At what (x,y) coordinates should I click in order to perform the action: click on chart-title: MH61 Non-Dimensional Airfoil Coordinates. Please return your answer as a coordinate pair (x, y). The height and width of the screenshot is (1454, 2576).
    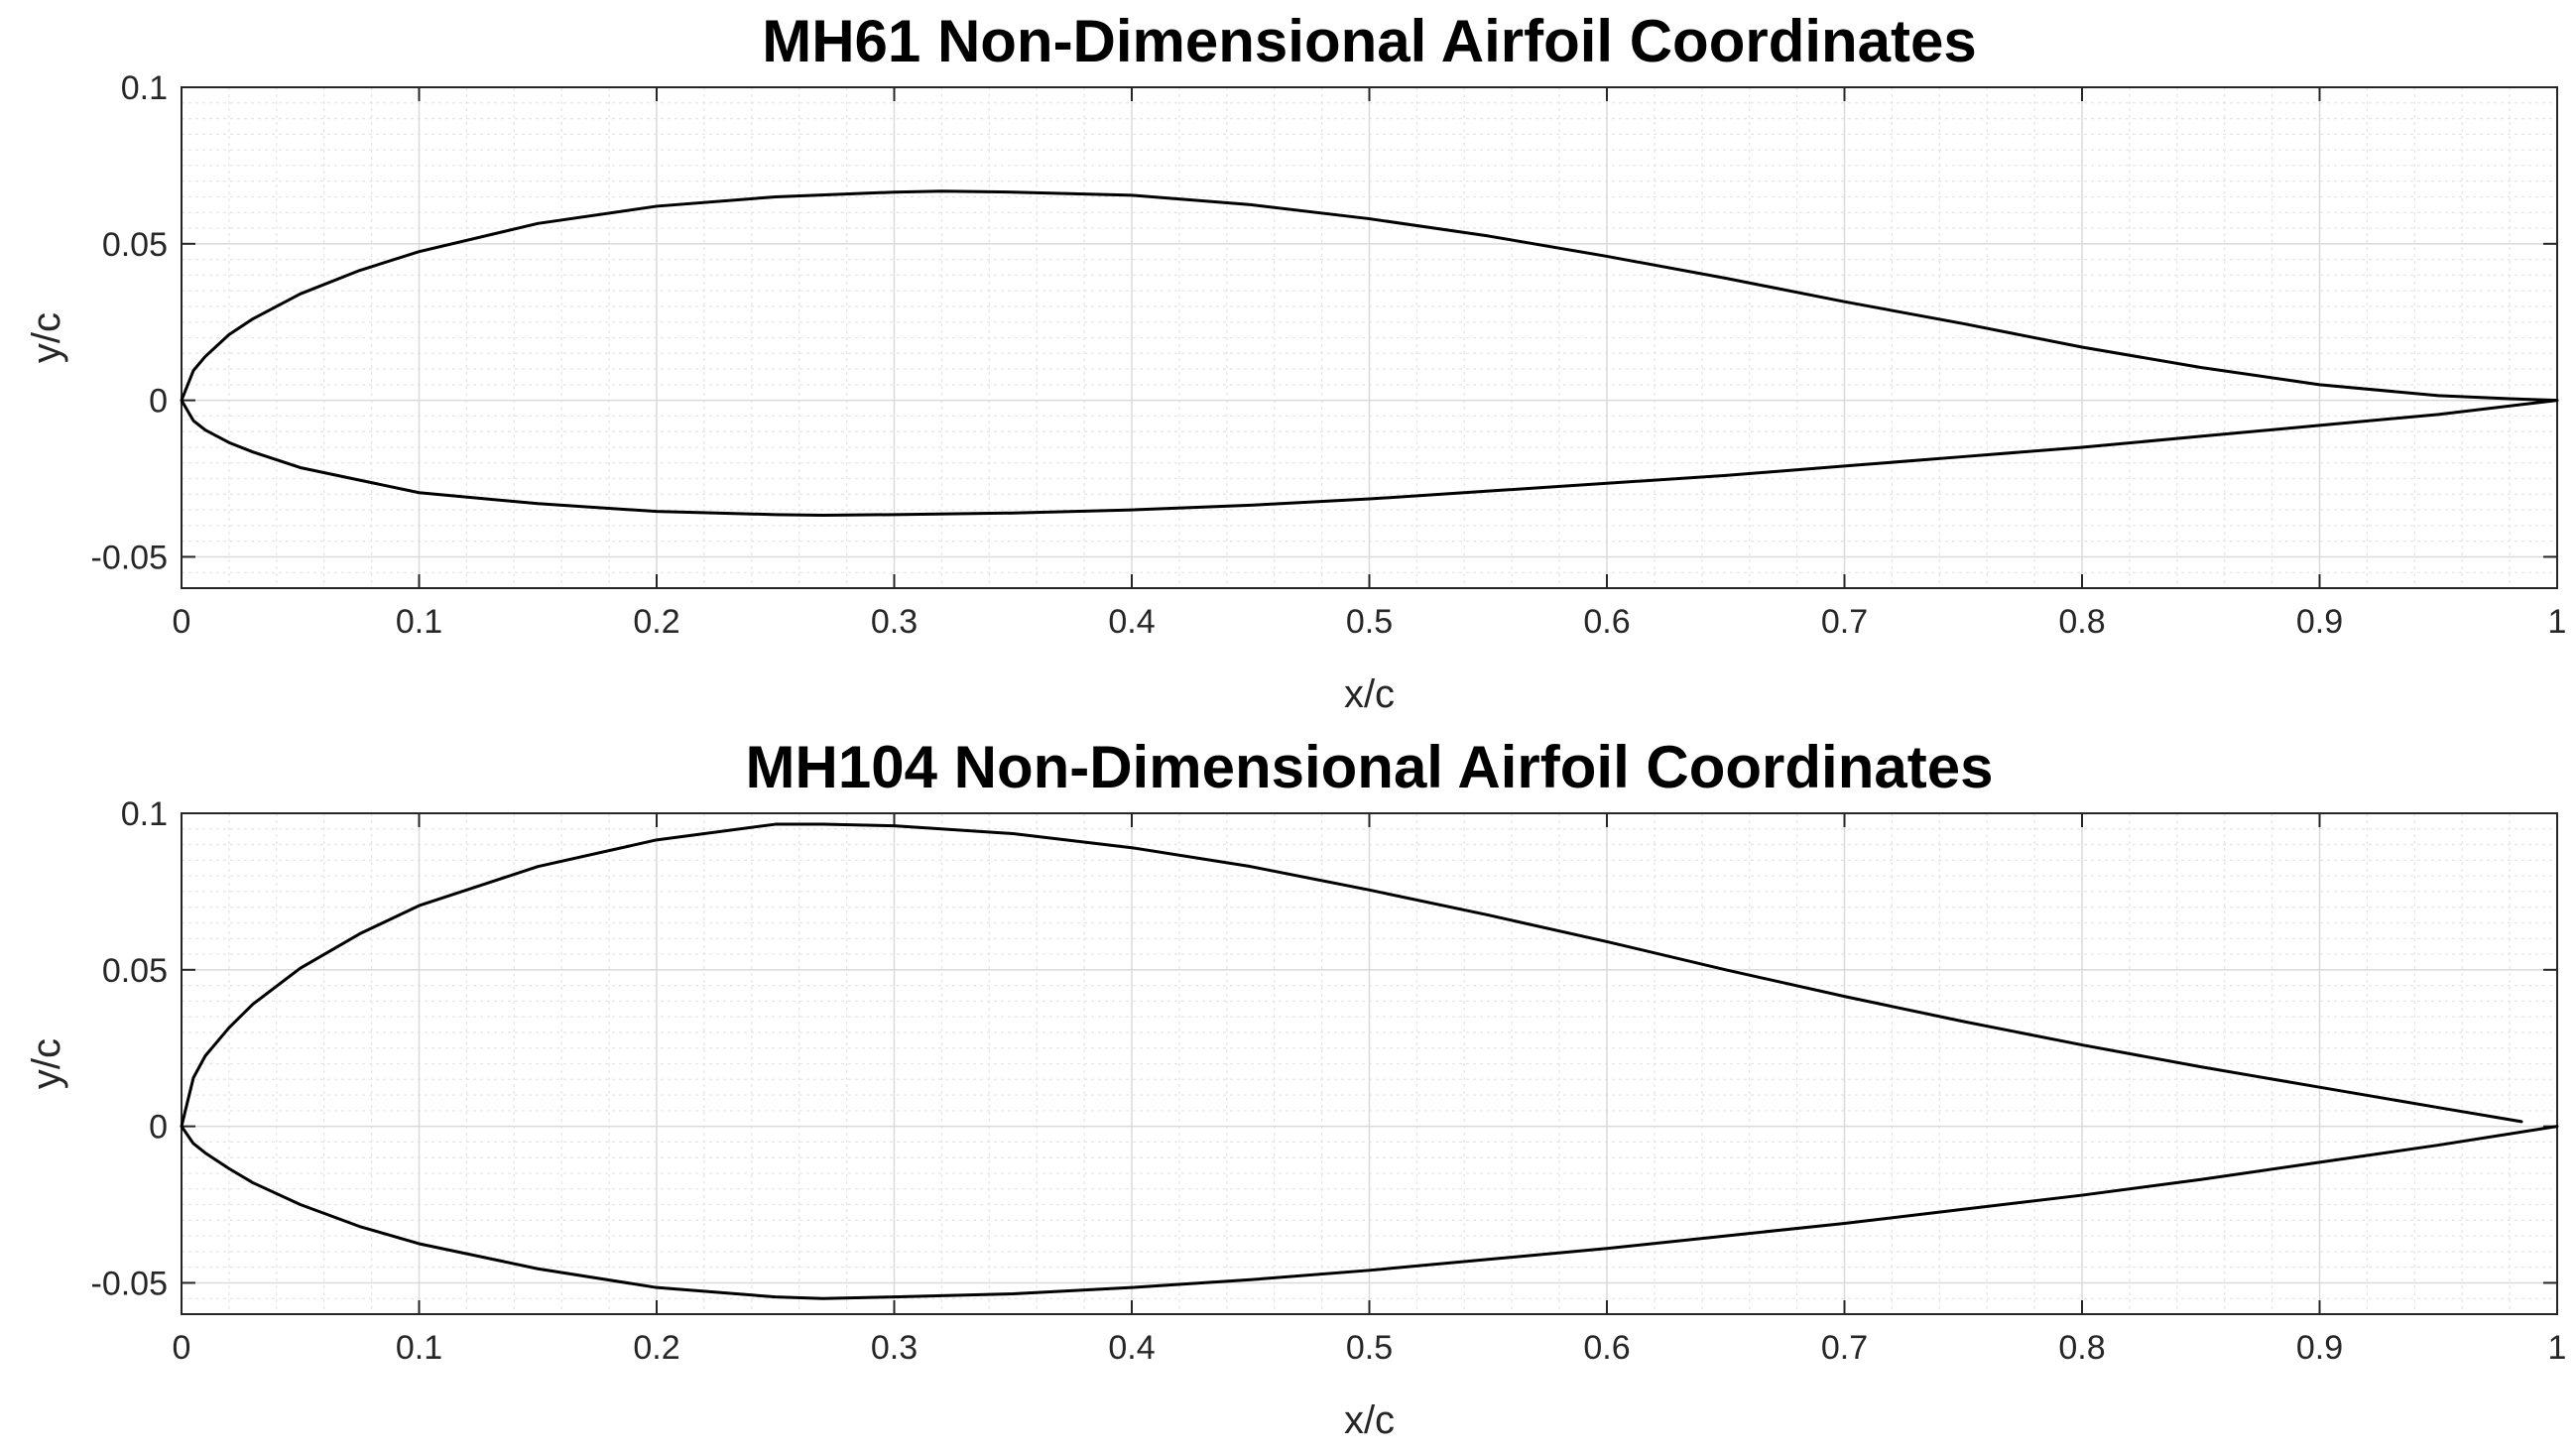
    Looking at the image, I should click on (1369, 41).